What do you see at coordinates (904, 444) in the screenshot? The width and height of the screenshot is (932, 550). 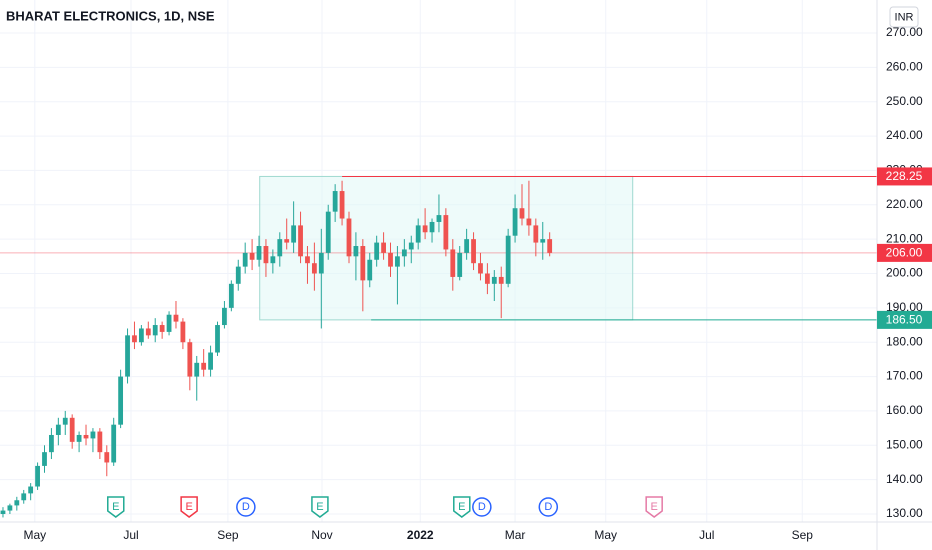 I see `y-tick-label: 150.00` at bounding box center [904, 444].